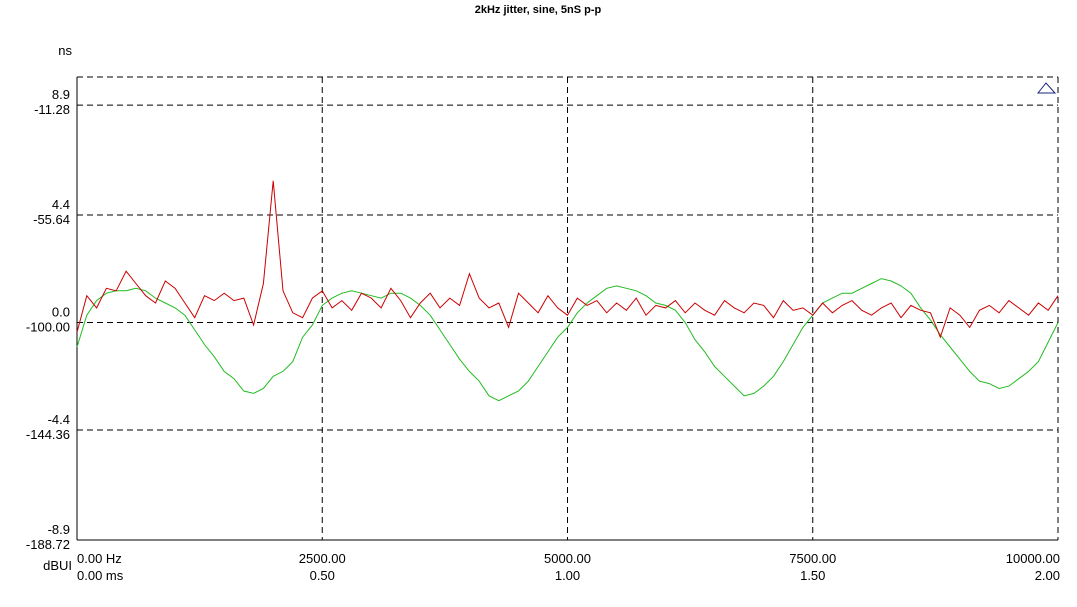 Image resolution: width=1077 pixels, height=607 pixels. What do you see at coordinates (57, 565) in the screenshot?
I see `bottom-axis-unit: dBUI` at bounding box center [57, 565].